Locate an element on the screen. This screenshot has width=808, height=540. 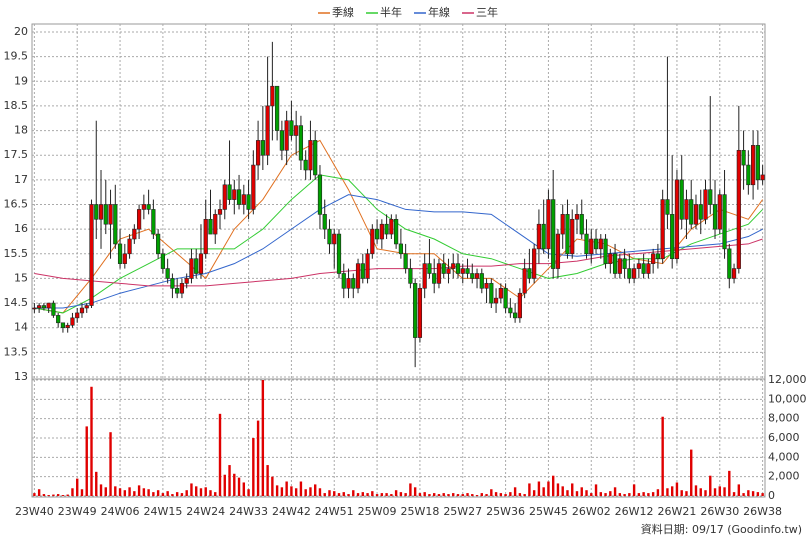
y-tick-label: 17.5 is located at coordinates (16, 154).